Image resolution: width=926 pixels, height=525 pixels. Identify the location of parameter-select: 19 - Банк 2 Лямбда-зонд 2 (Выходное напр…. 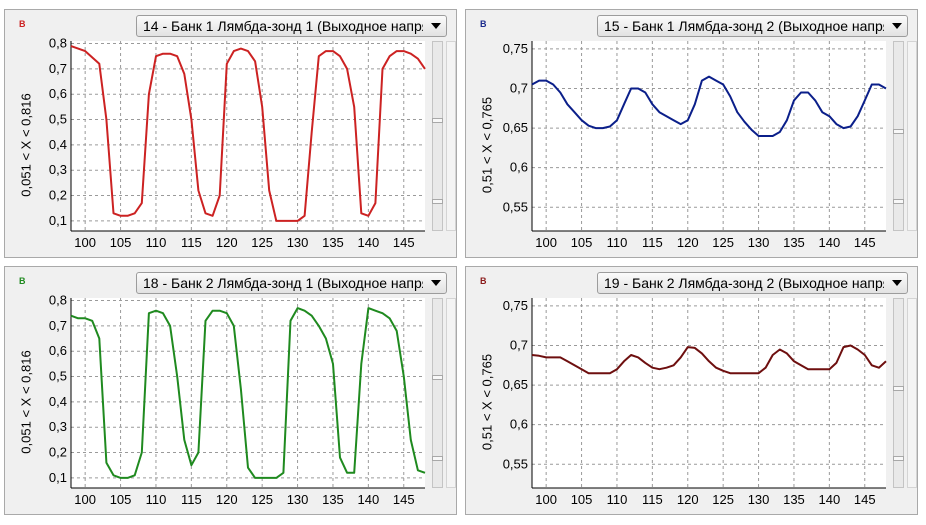
(752, 283).